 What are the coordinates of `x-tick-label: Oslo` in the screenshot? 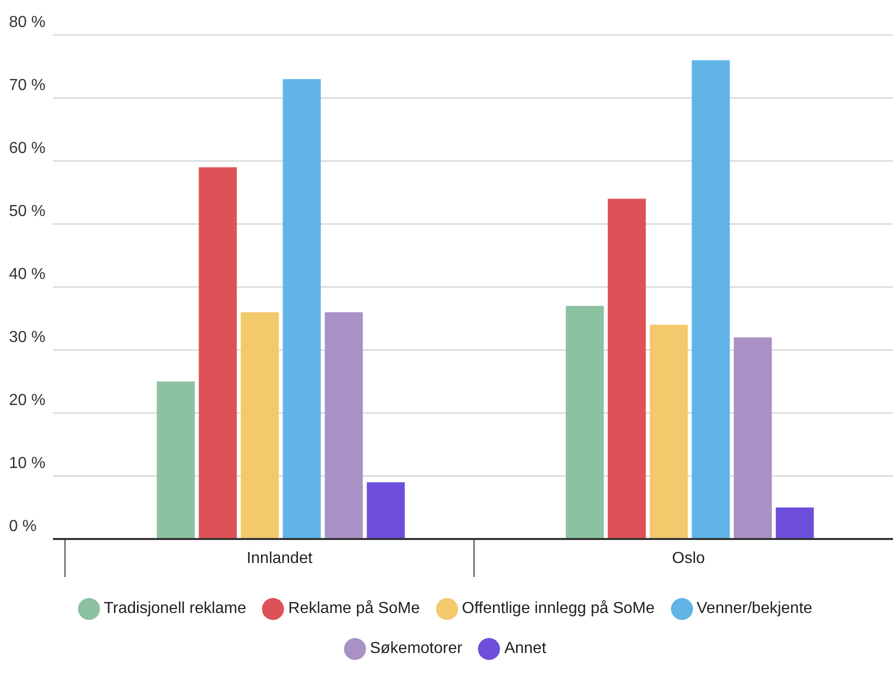 It's located at (689, 558).